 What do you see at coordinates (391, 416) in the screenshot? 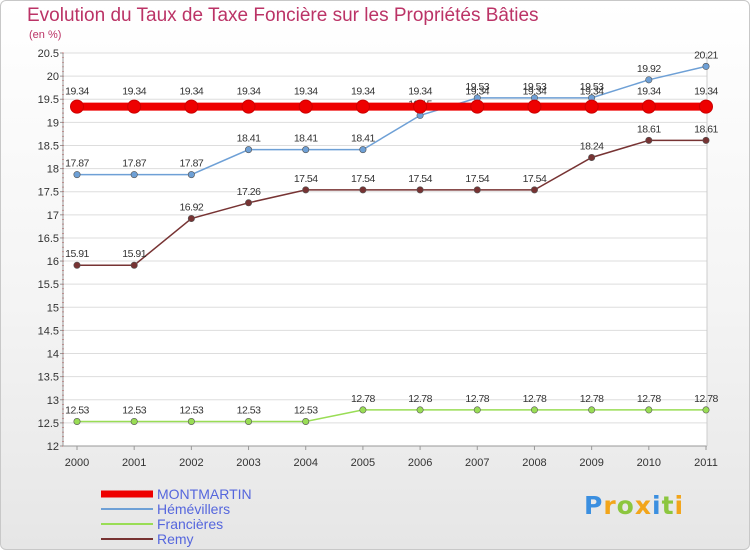
I see `series-line-francières` at bounding box center [391, 416].